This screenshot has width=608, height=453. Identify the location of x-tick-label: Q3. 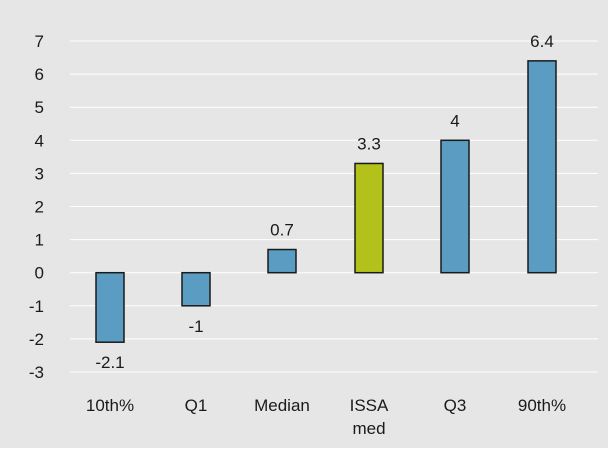
(455, 405).